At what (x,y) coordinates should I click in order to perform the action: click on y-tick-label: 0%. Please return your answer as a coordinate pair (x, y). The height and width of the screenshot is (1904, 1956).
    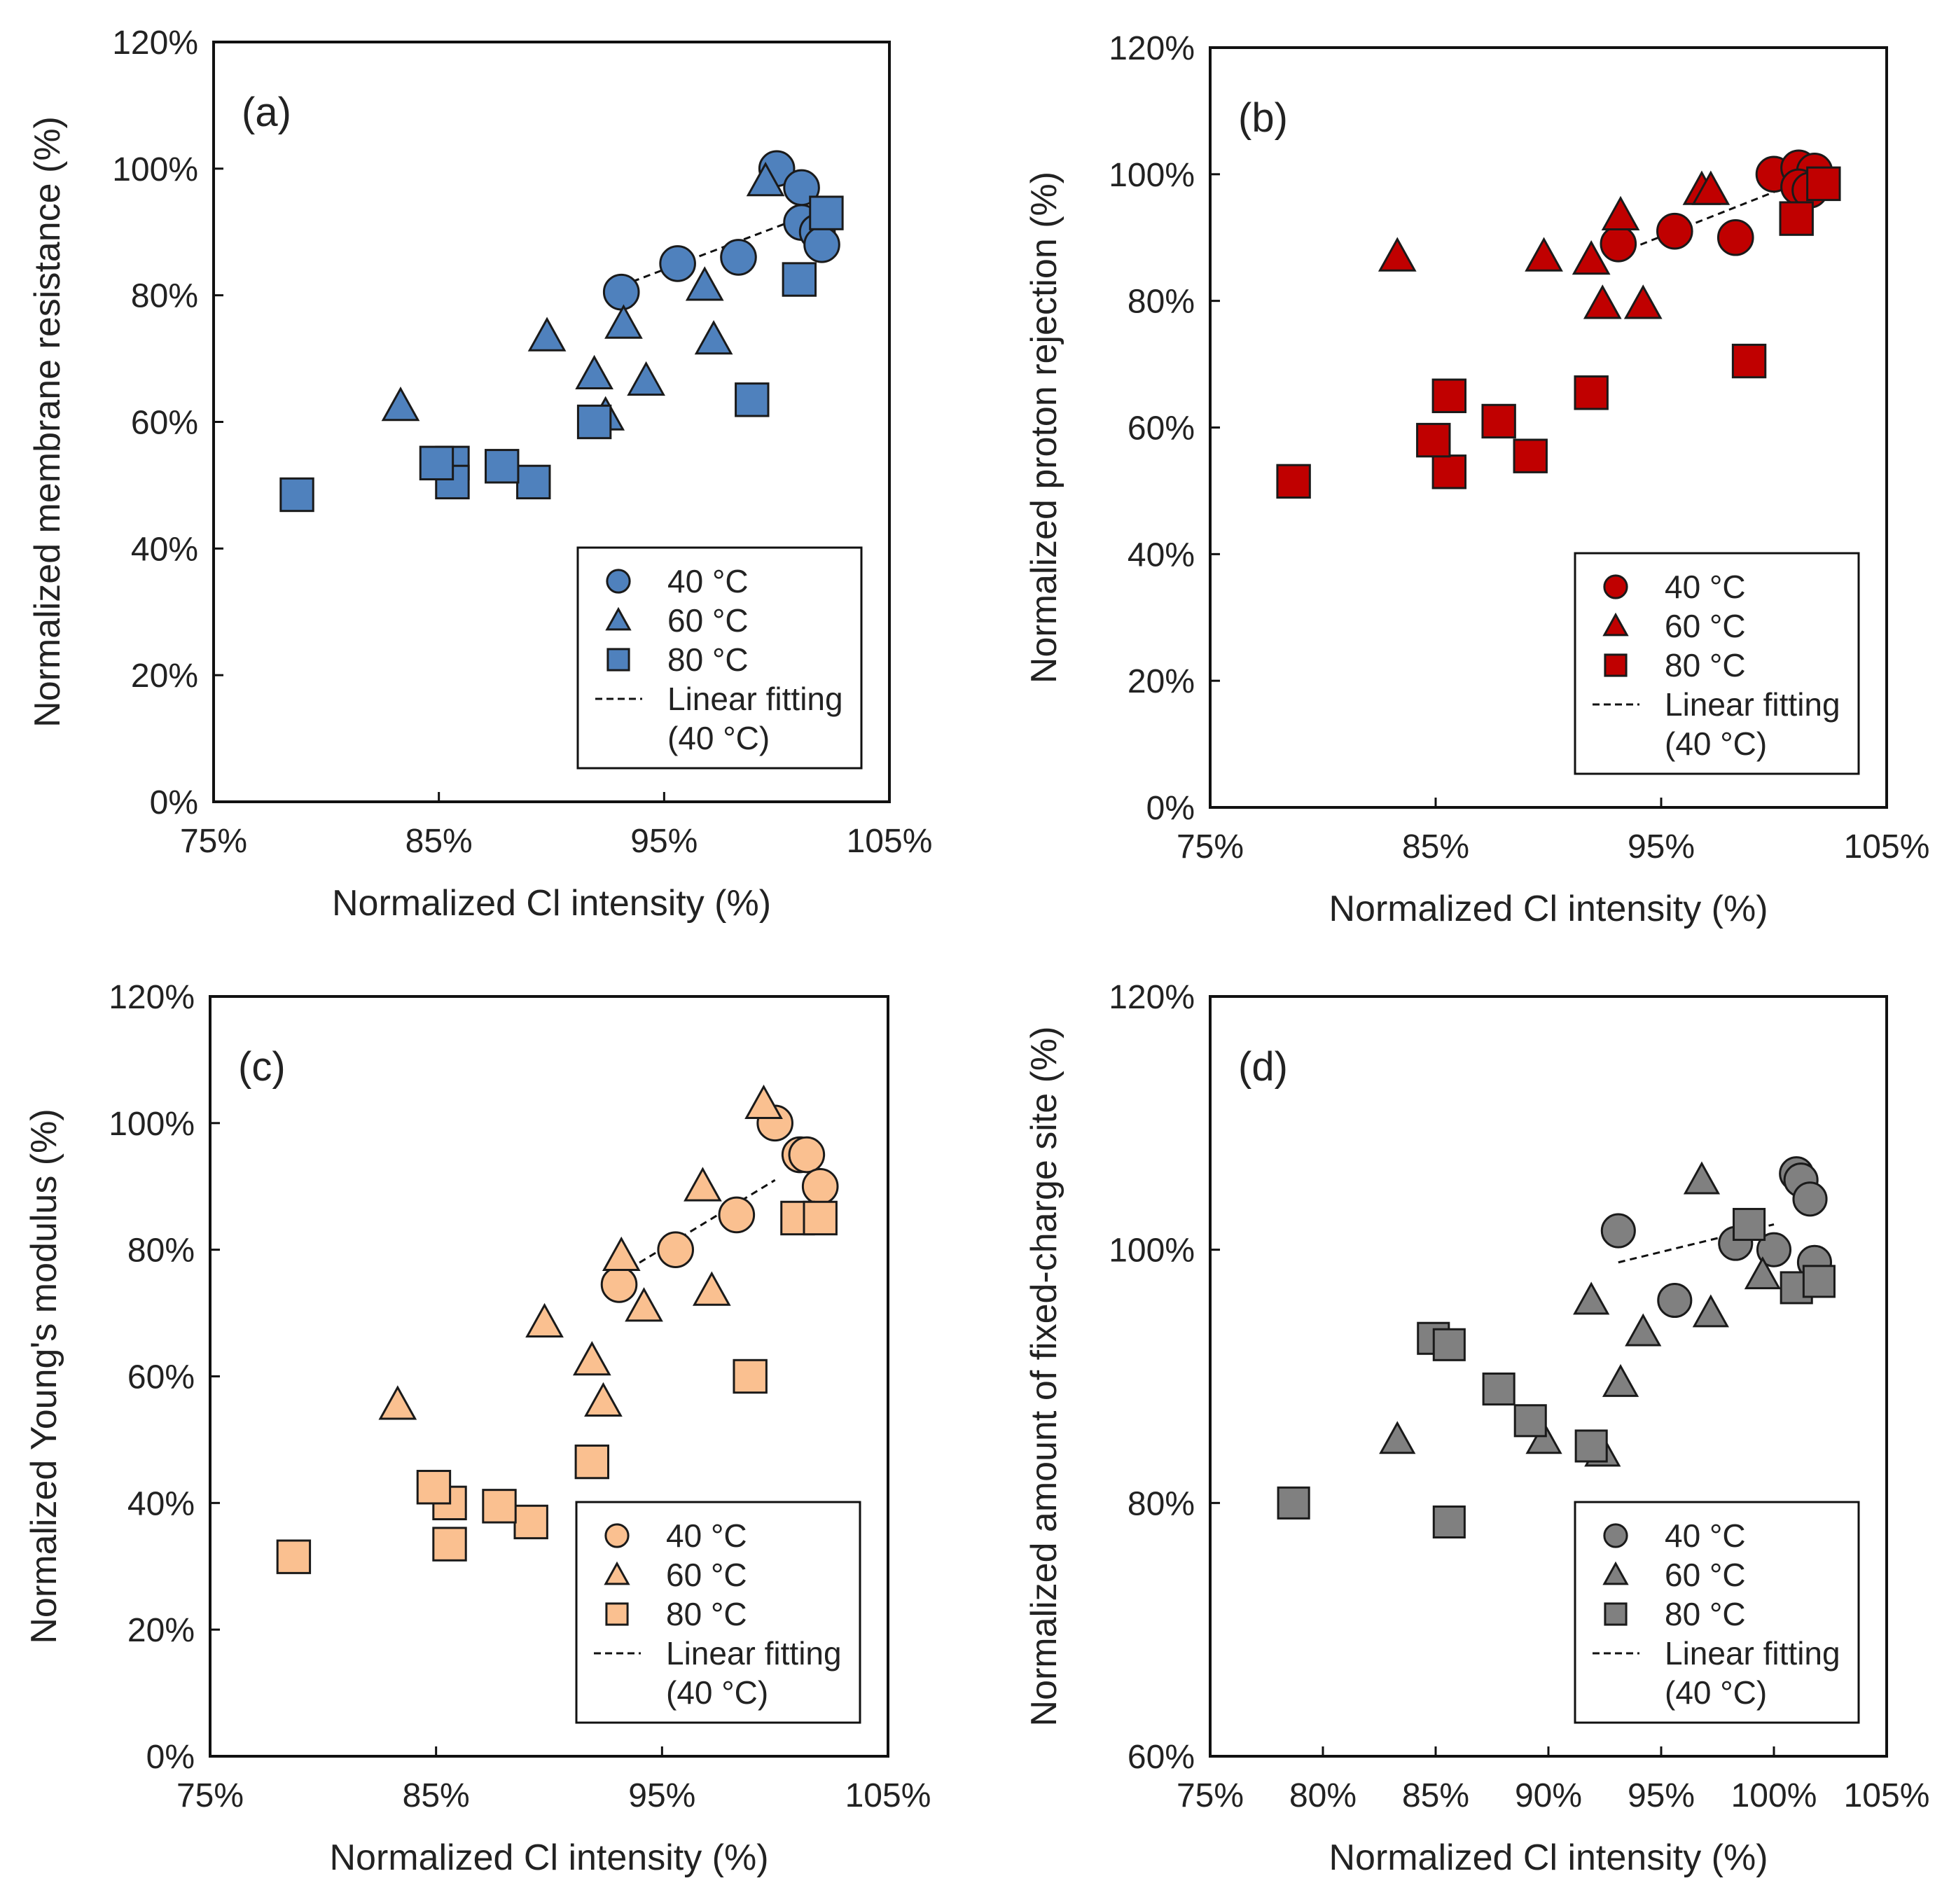
    Looking at the image, I should click on (170, 1757).